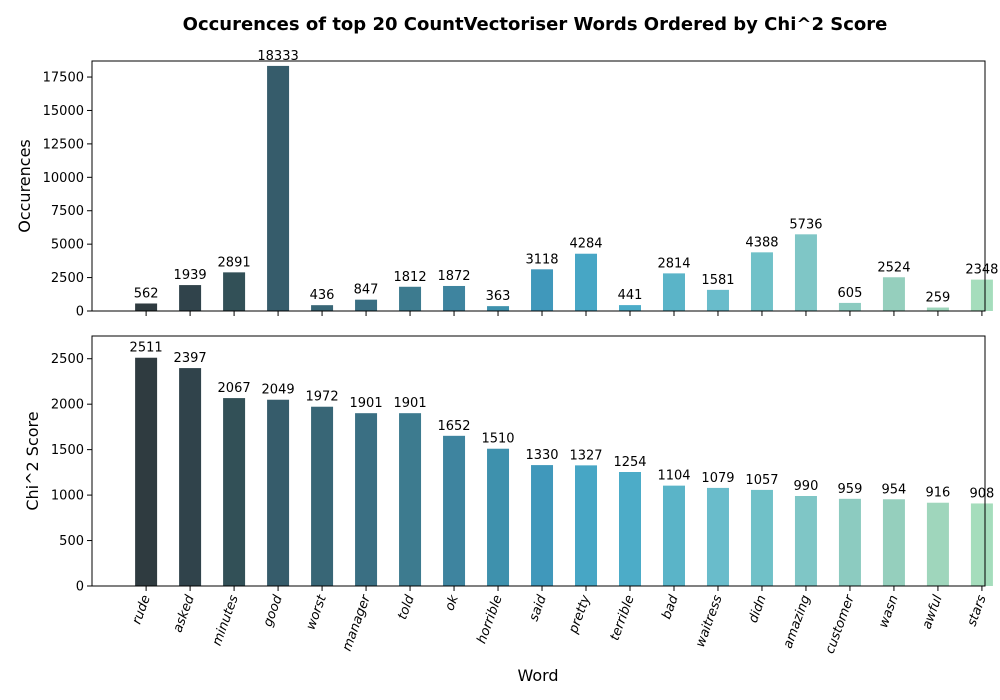 This screenshot has width=1000, height=700. I want to click on data-label-wasn: 2524, so click(893, 267).